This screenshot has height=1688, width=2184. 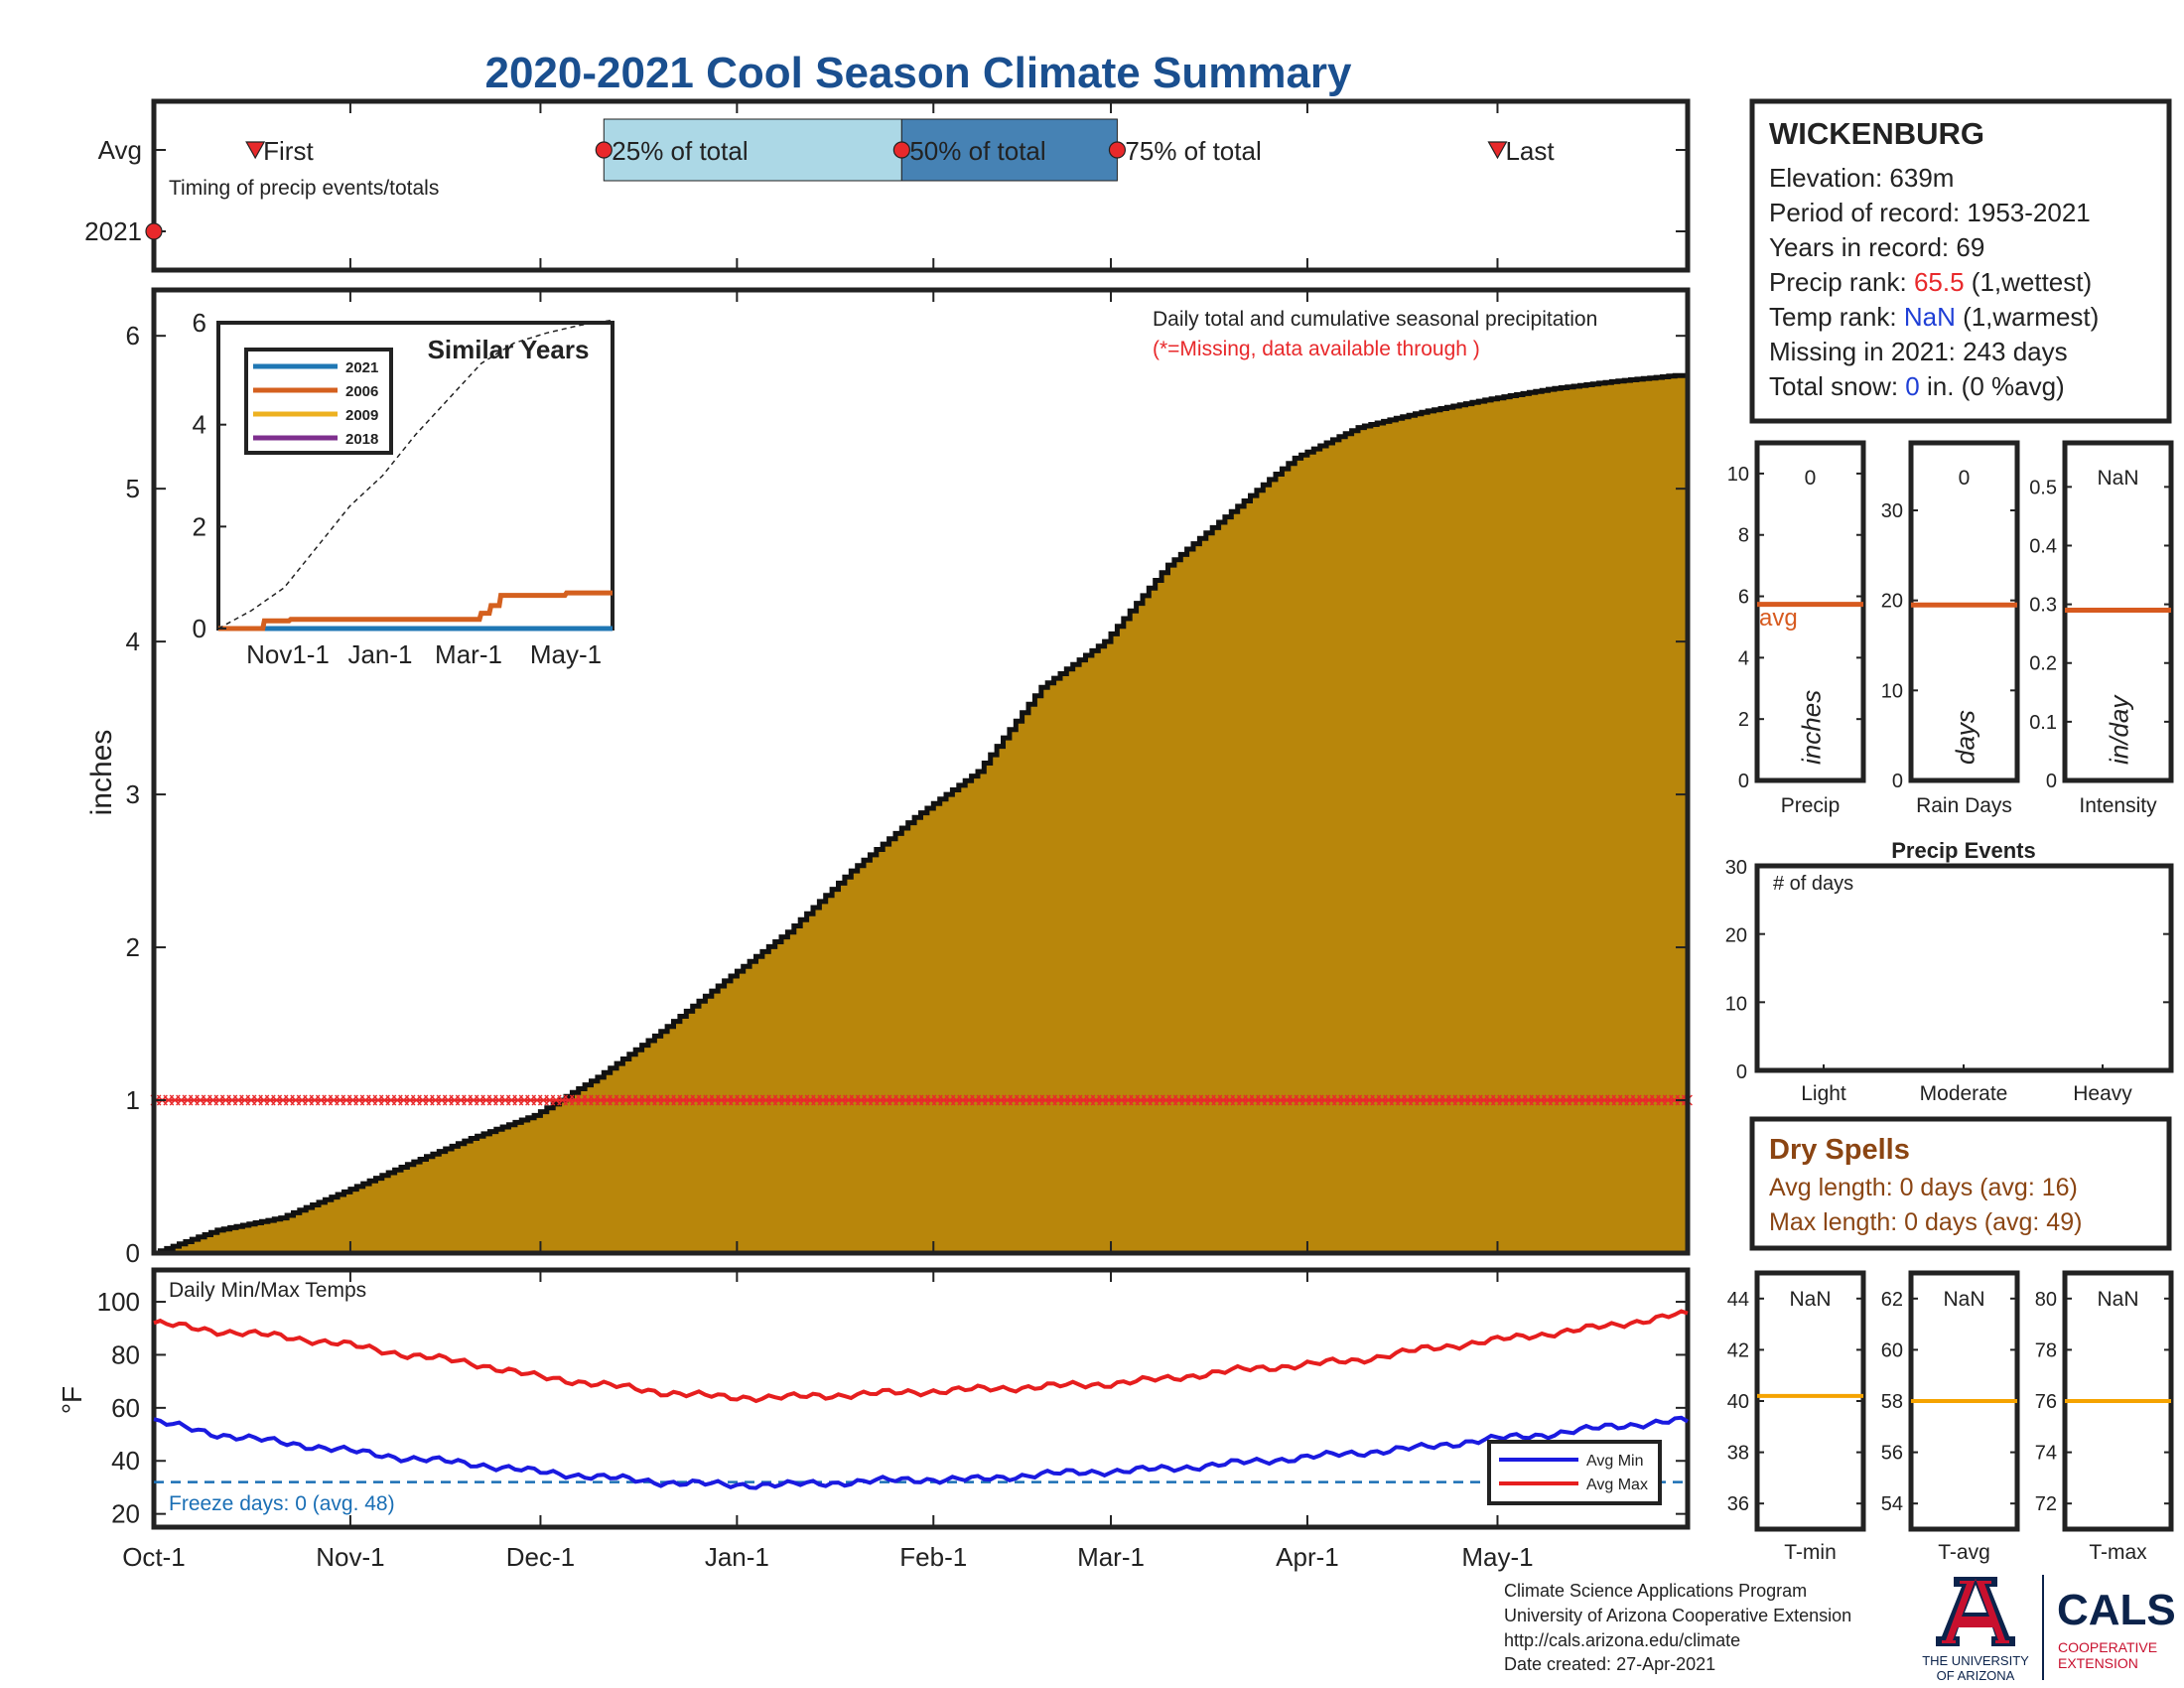 I want to click on panel-unit: in/day, so click(x=2119, y=729).